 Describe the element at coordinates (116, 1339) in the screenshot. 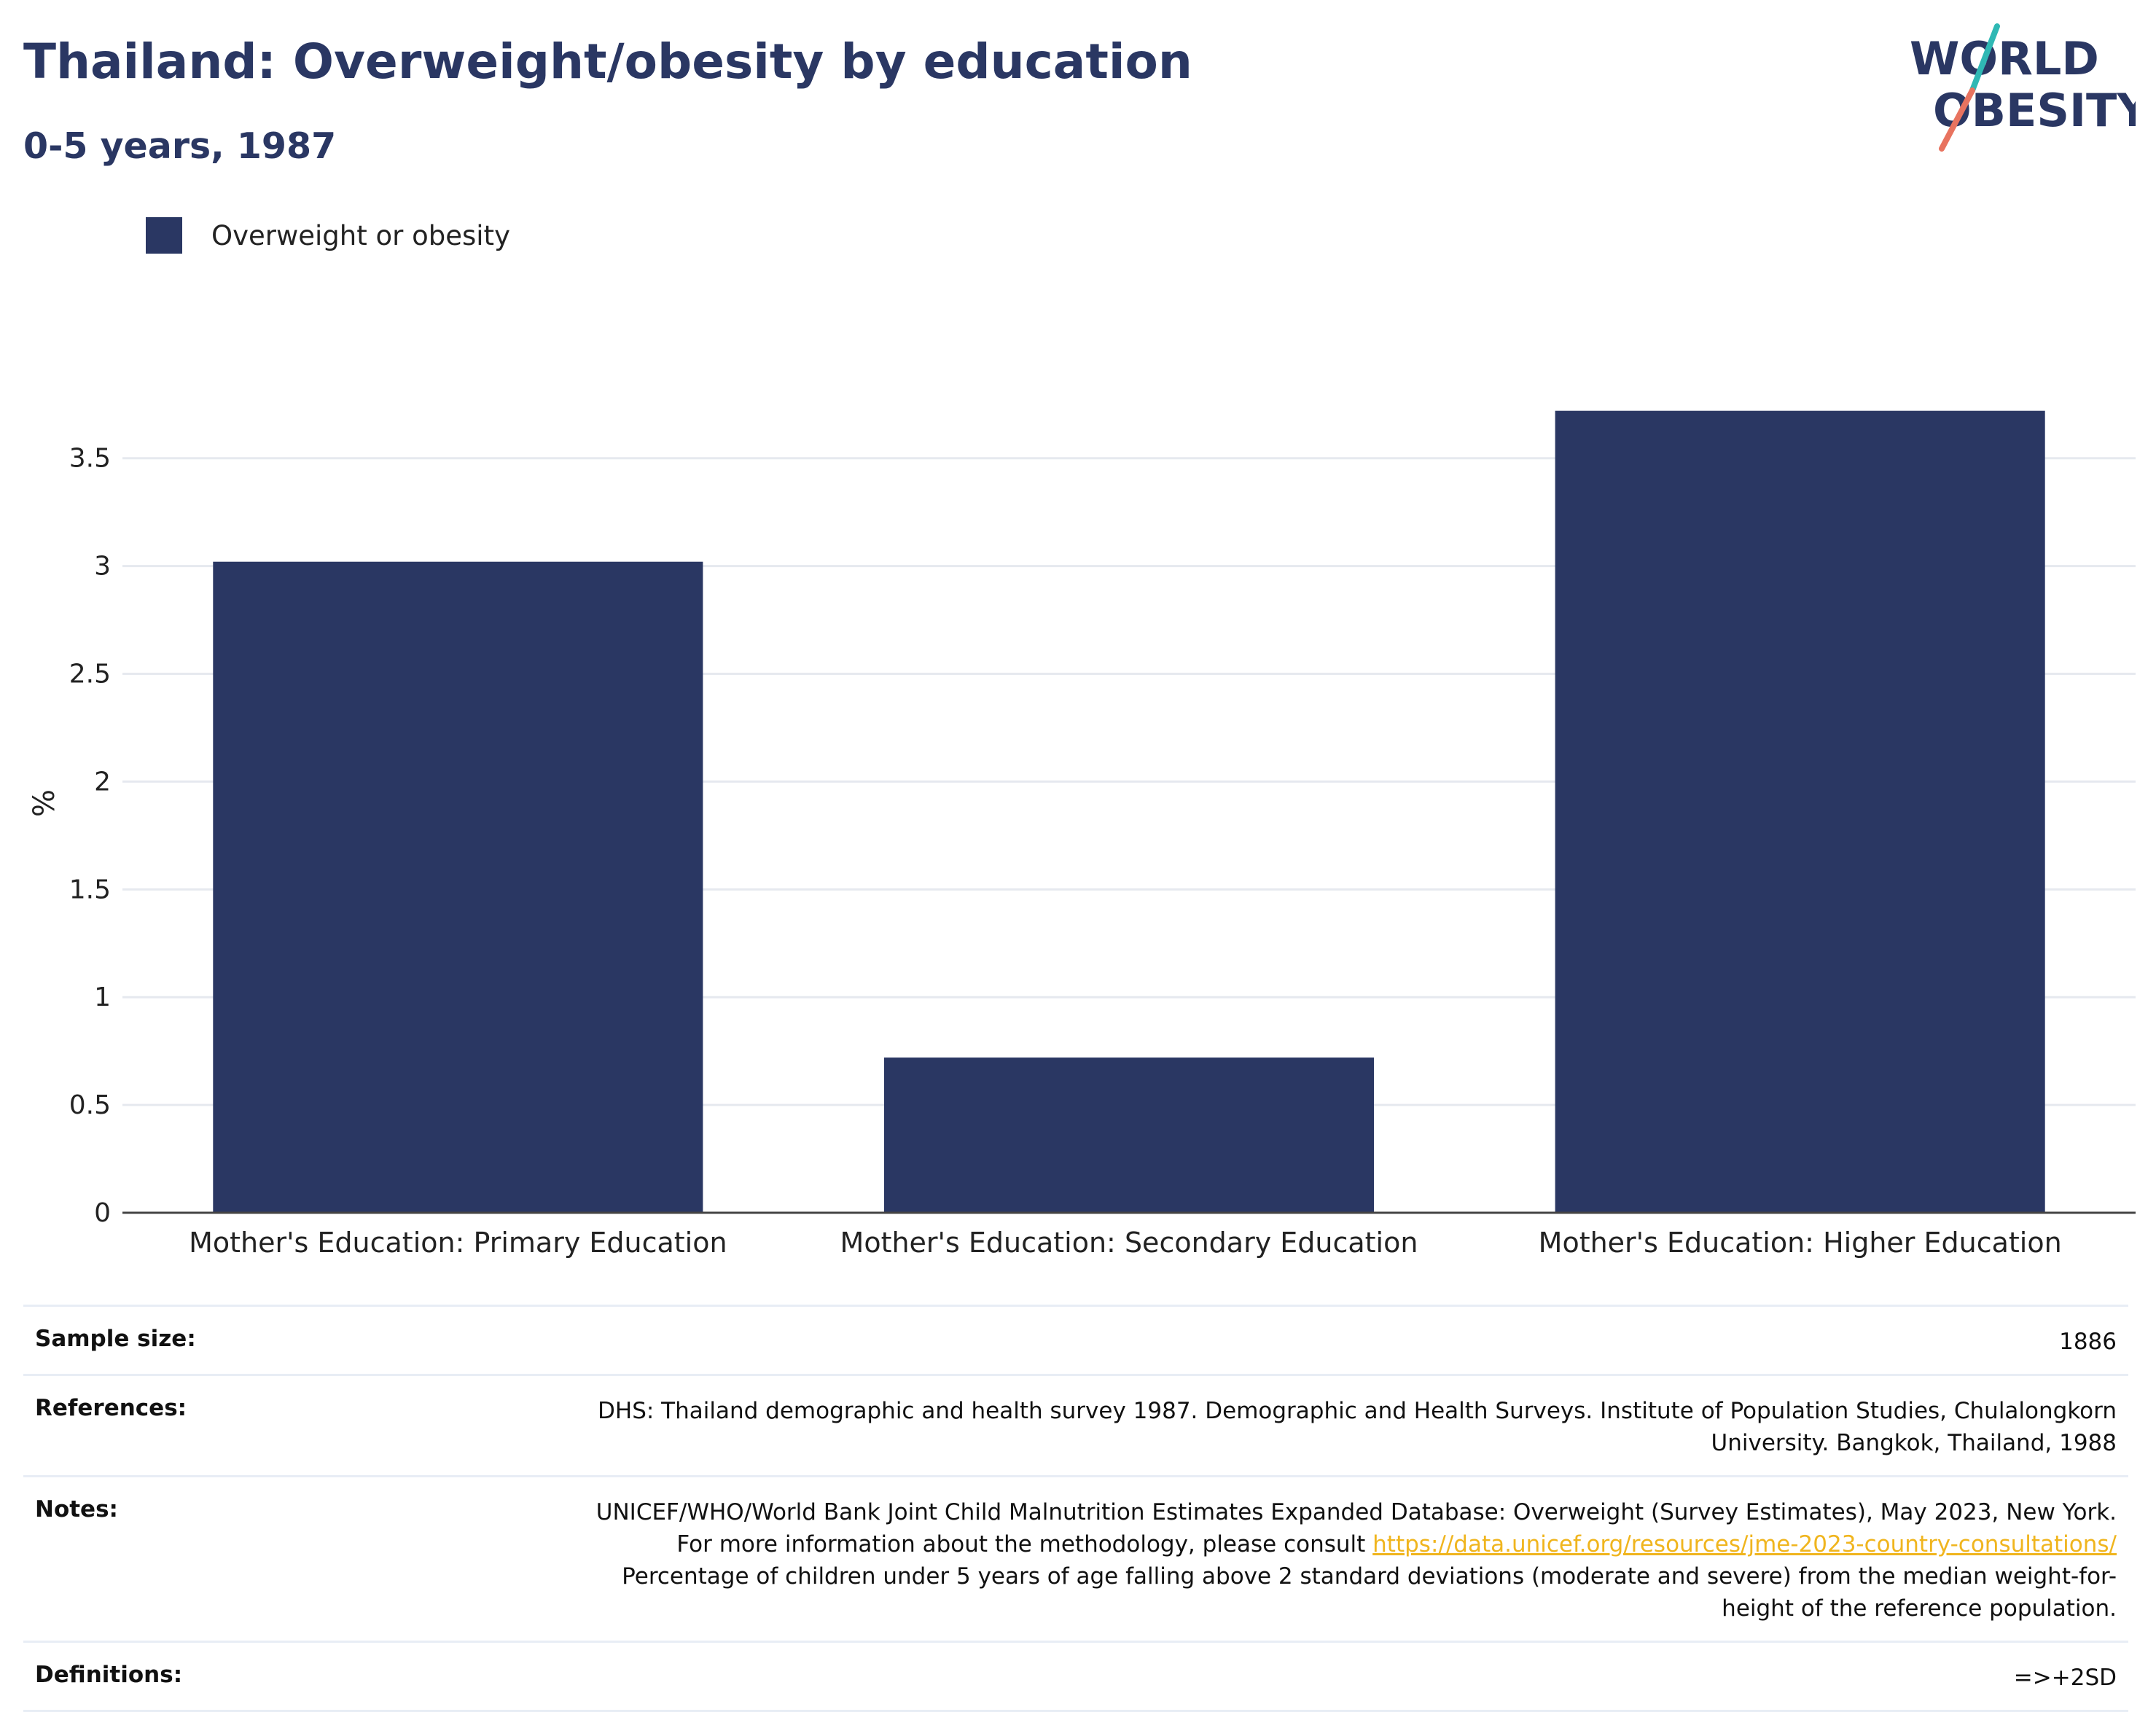

I see `sample-size-label: Sample size:` at that location.